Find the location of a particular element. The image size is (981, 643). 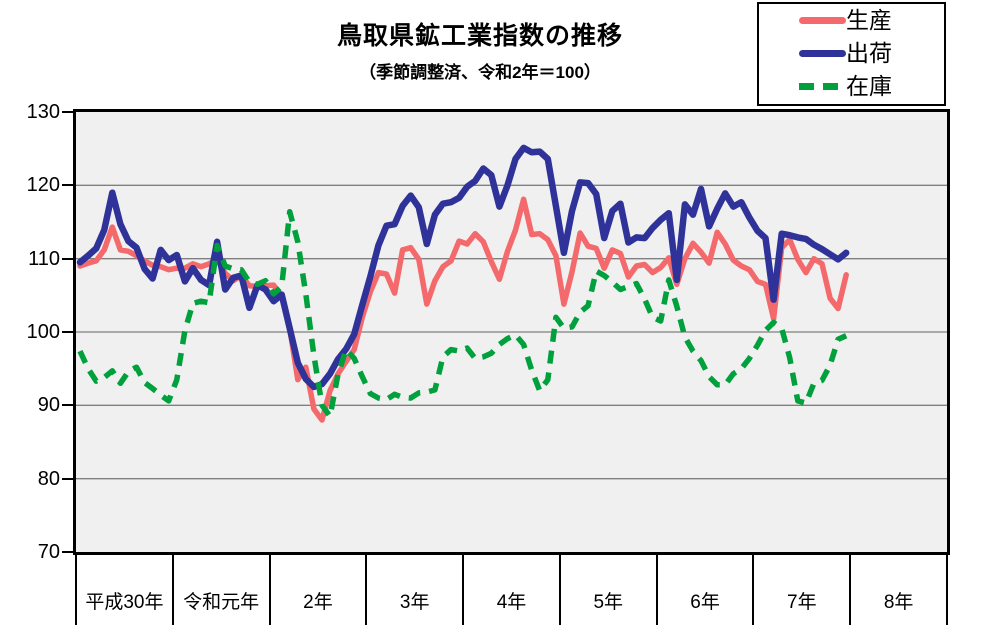

x-year-label: 4年 is located at coordinates (511, 602).